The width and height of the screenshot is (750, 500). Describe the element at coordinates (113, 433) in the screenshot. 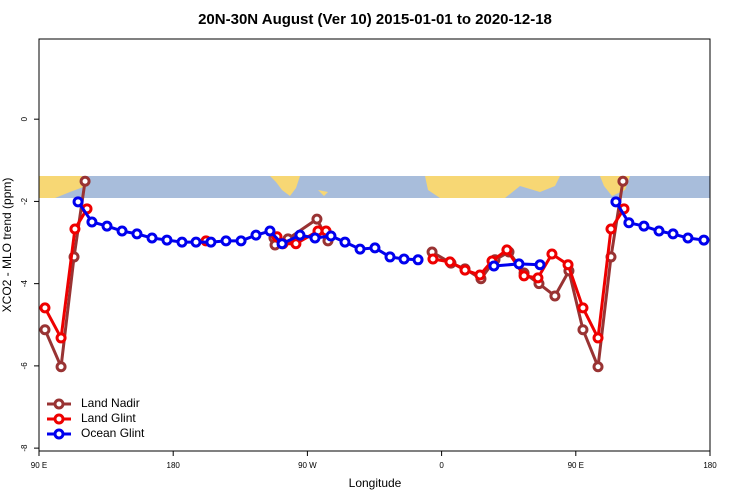

I see `legend-label: Ocean Glint` at that location.